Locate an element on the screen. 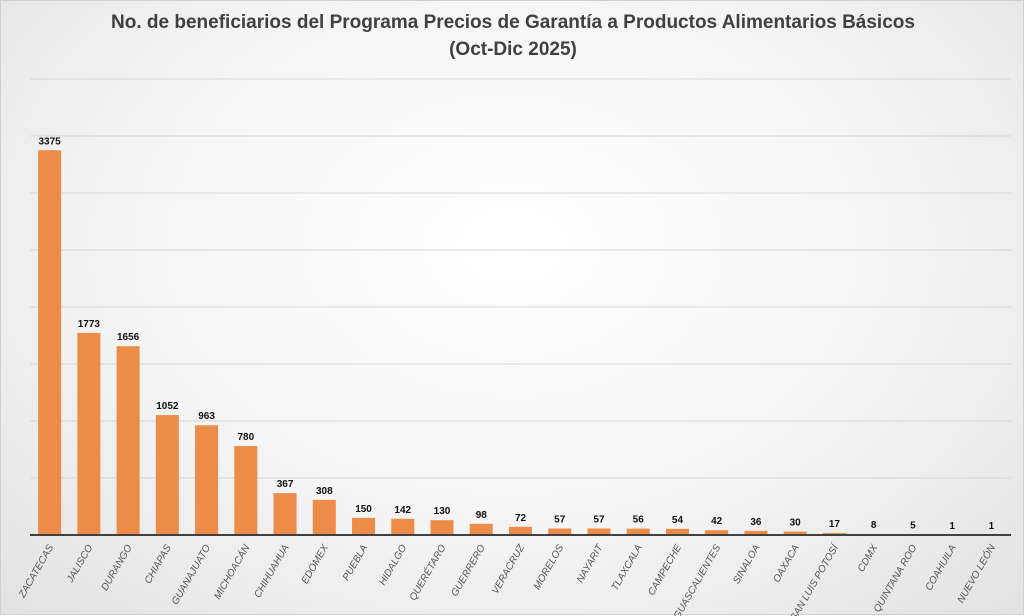 The height and width of the screenshot is (616, 1024). data-label: 5 is located at coordinates (913, 525).